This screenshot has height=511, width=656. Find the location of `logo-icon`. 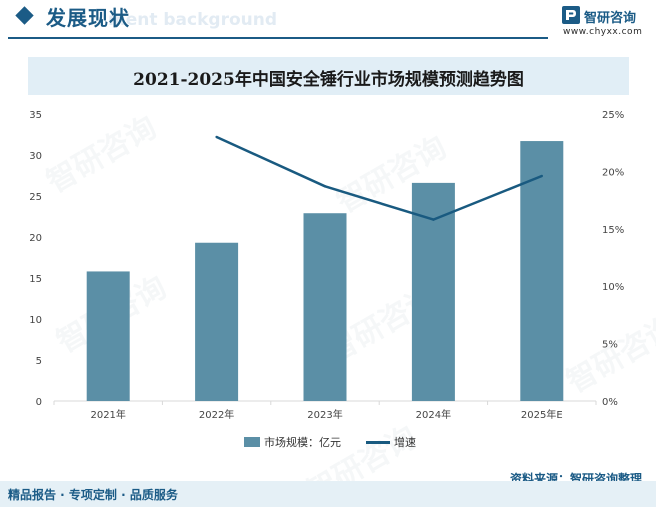

logo-icon is located at coordinates (571, 15).